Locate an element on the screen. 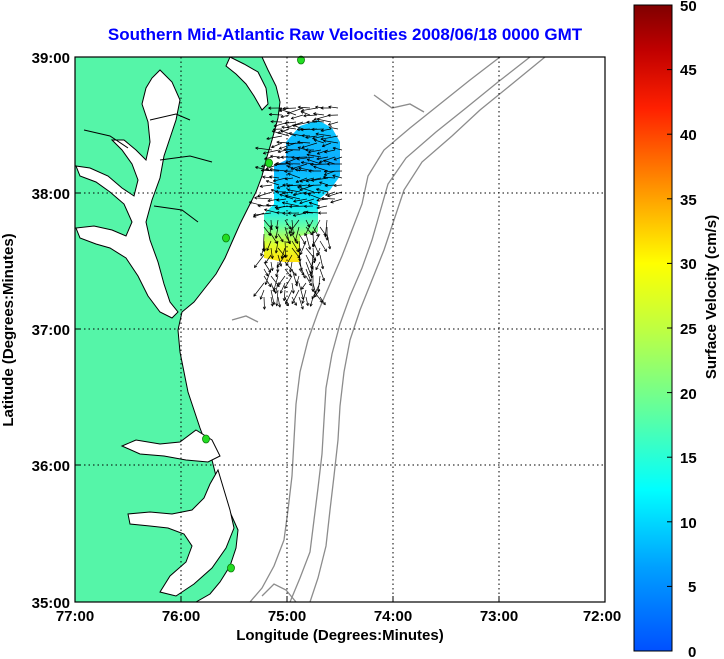 The height and width of the screenshot is (659, 724). y-tick-label: 39:00 is located at coordinates (51, 58).